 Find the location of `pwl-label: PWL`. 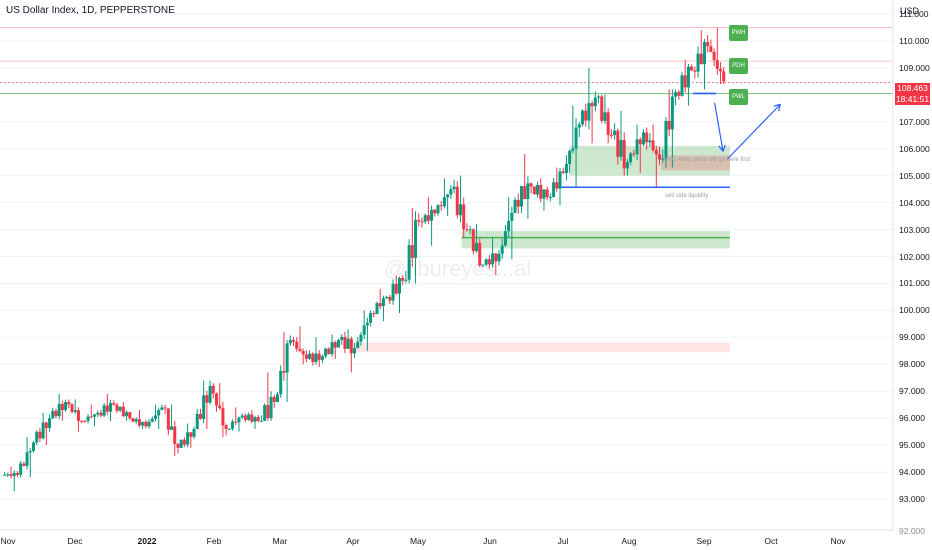

pwl-label: PWL is located at coordinates (738, 97).